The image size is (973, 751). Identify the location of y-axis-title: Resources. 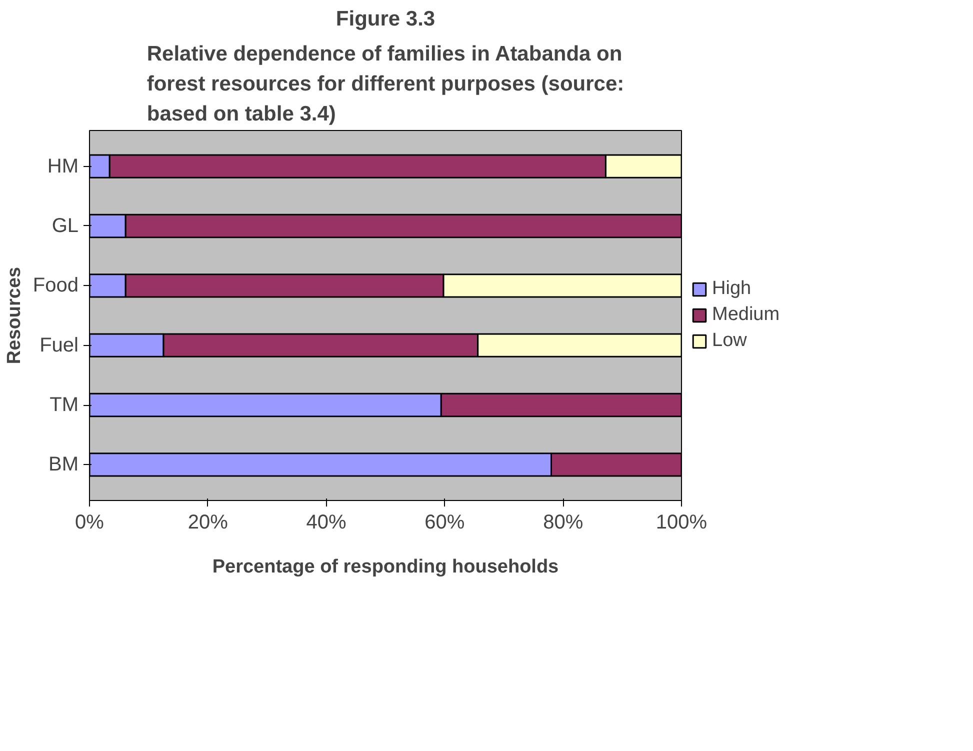
(14, 315).